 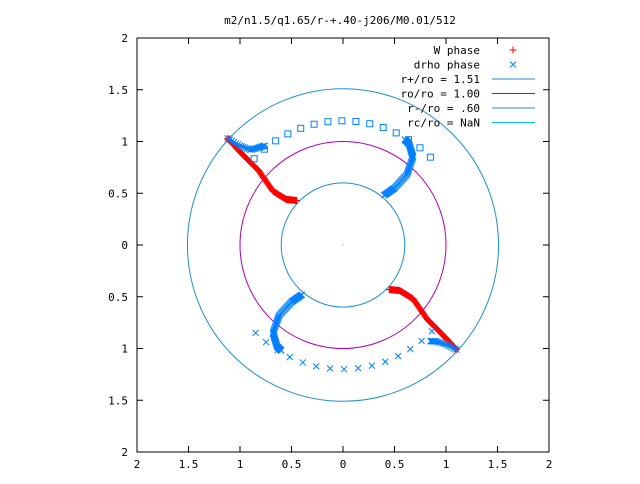 What do you see at coordinates (447, 65) in the screenshot?
I see `legend-label: drho phase` at bounding box center [447, 65].